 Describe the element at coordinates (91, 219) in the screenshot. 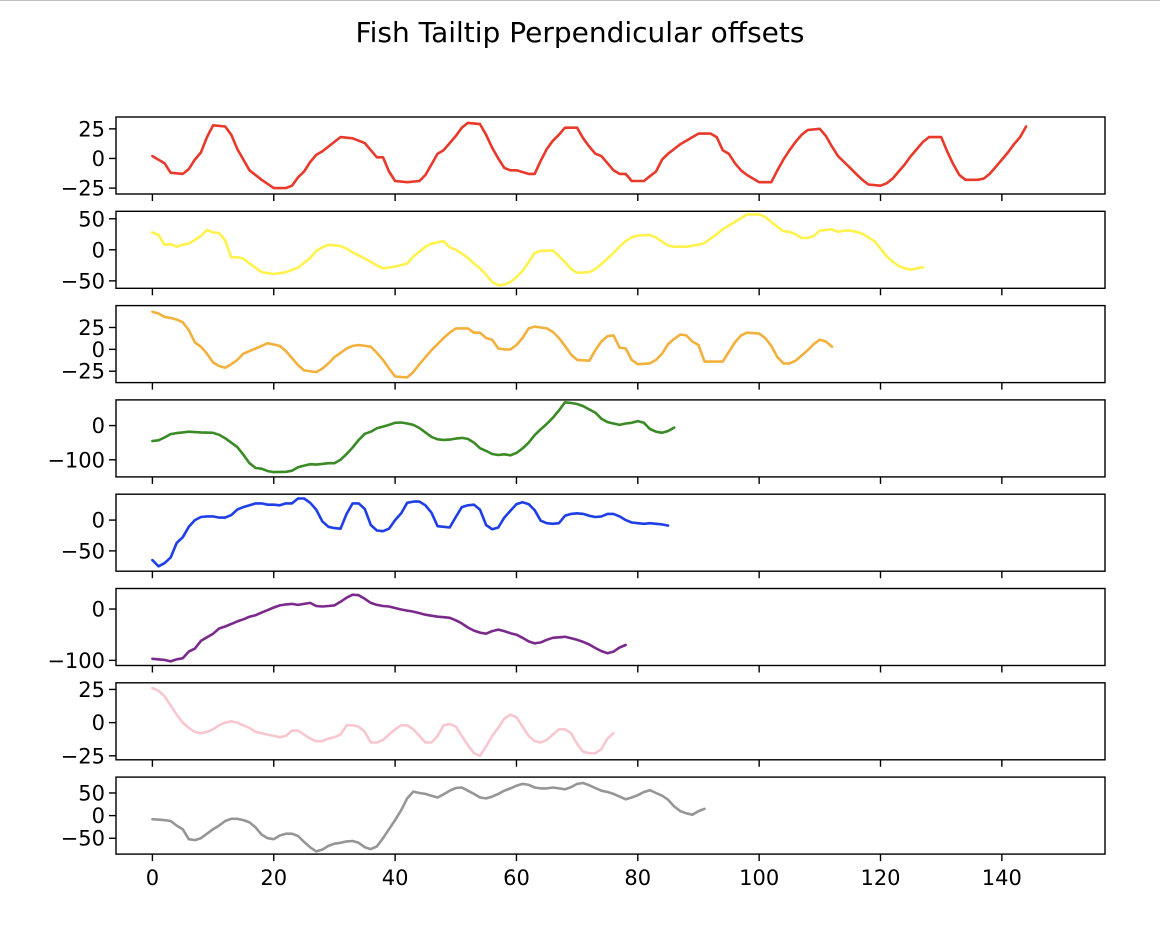

I see `series-2-y-tick-label: 50` at that location.